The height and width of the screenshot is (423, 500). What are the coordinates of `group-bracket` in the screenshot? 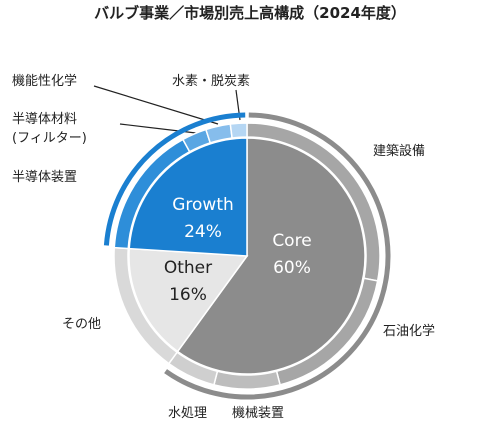 It's located at (174, 179).